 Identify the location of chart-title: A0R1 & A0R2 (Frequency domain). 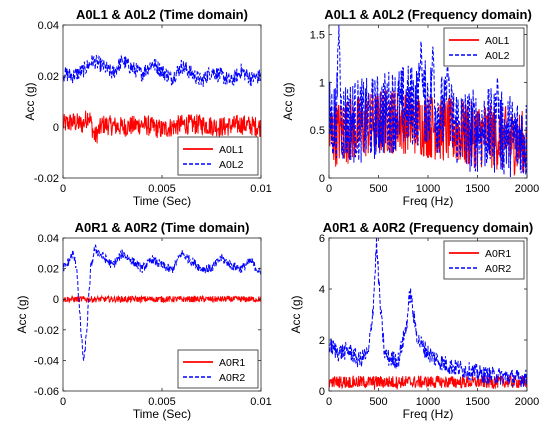
(428, 227).